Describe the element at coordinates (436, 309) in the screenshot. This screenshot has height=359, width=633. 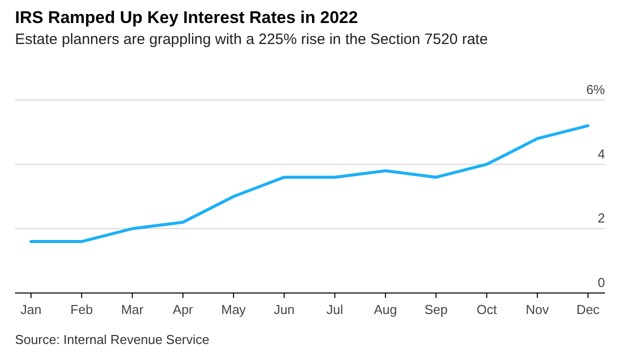
I see `x-tick-label: Sep` at that location.